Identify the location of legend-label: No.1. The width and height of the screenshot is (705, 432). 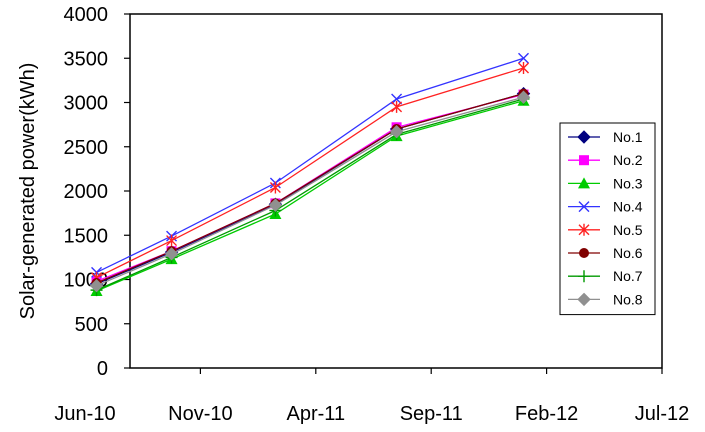
(628, 137).